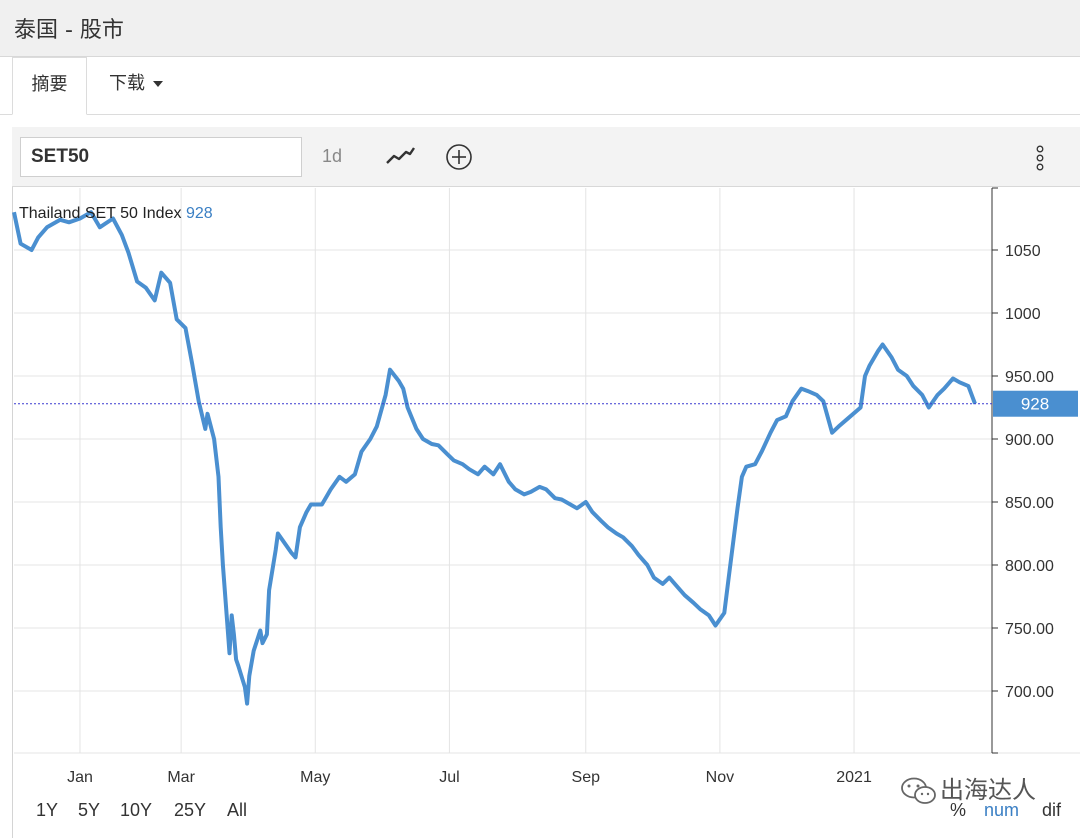  I want to click on last-price-badge, so click(1035, 403).